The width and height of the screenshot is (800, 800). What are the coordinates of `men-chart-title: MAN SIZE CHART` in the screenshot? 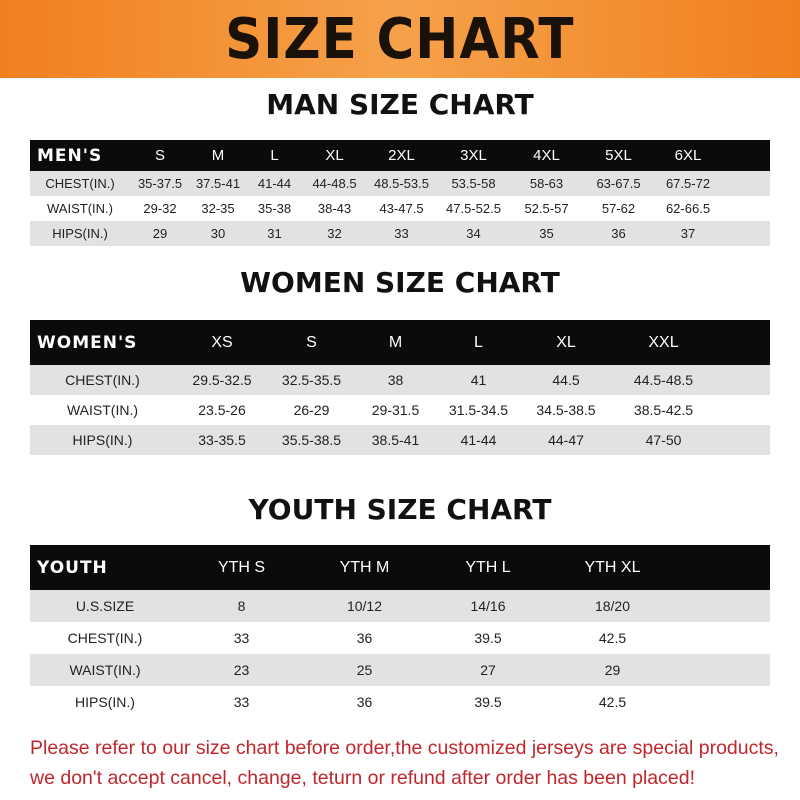 It's located at (400, 104).